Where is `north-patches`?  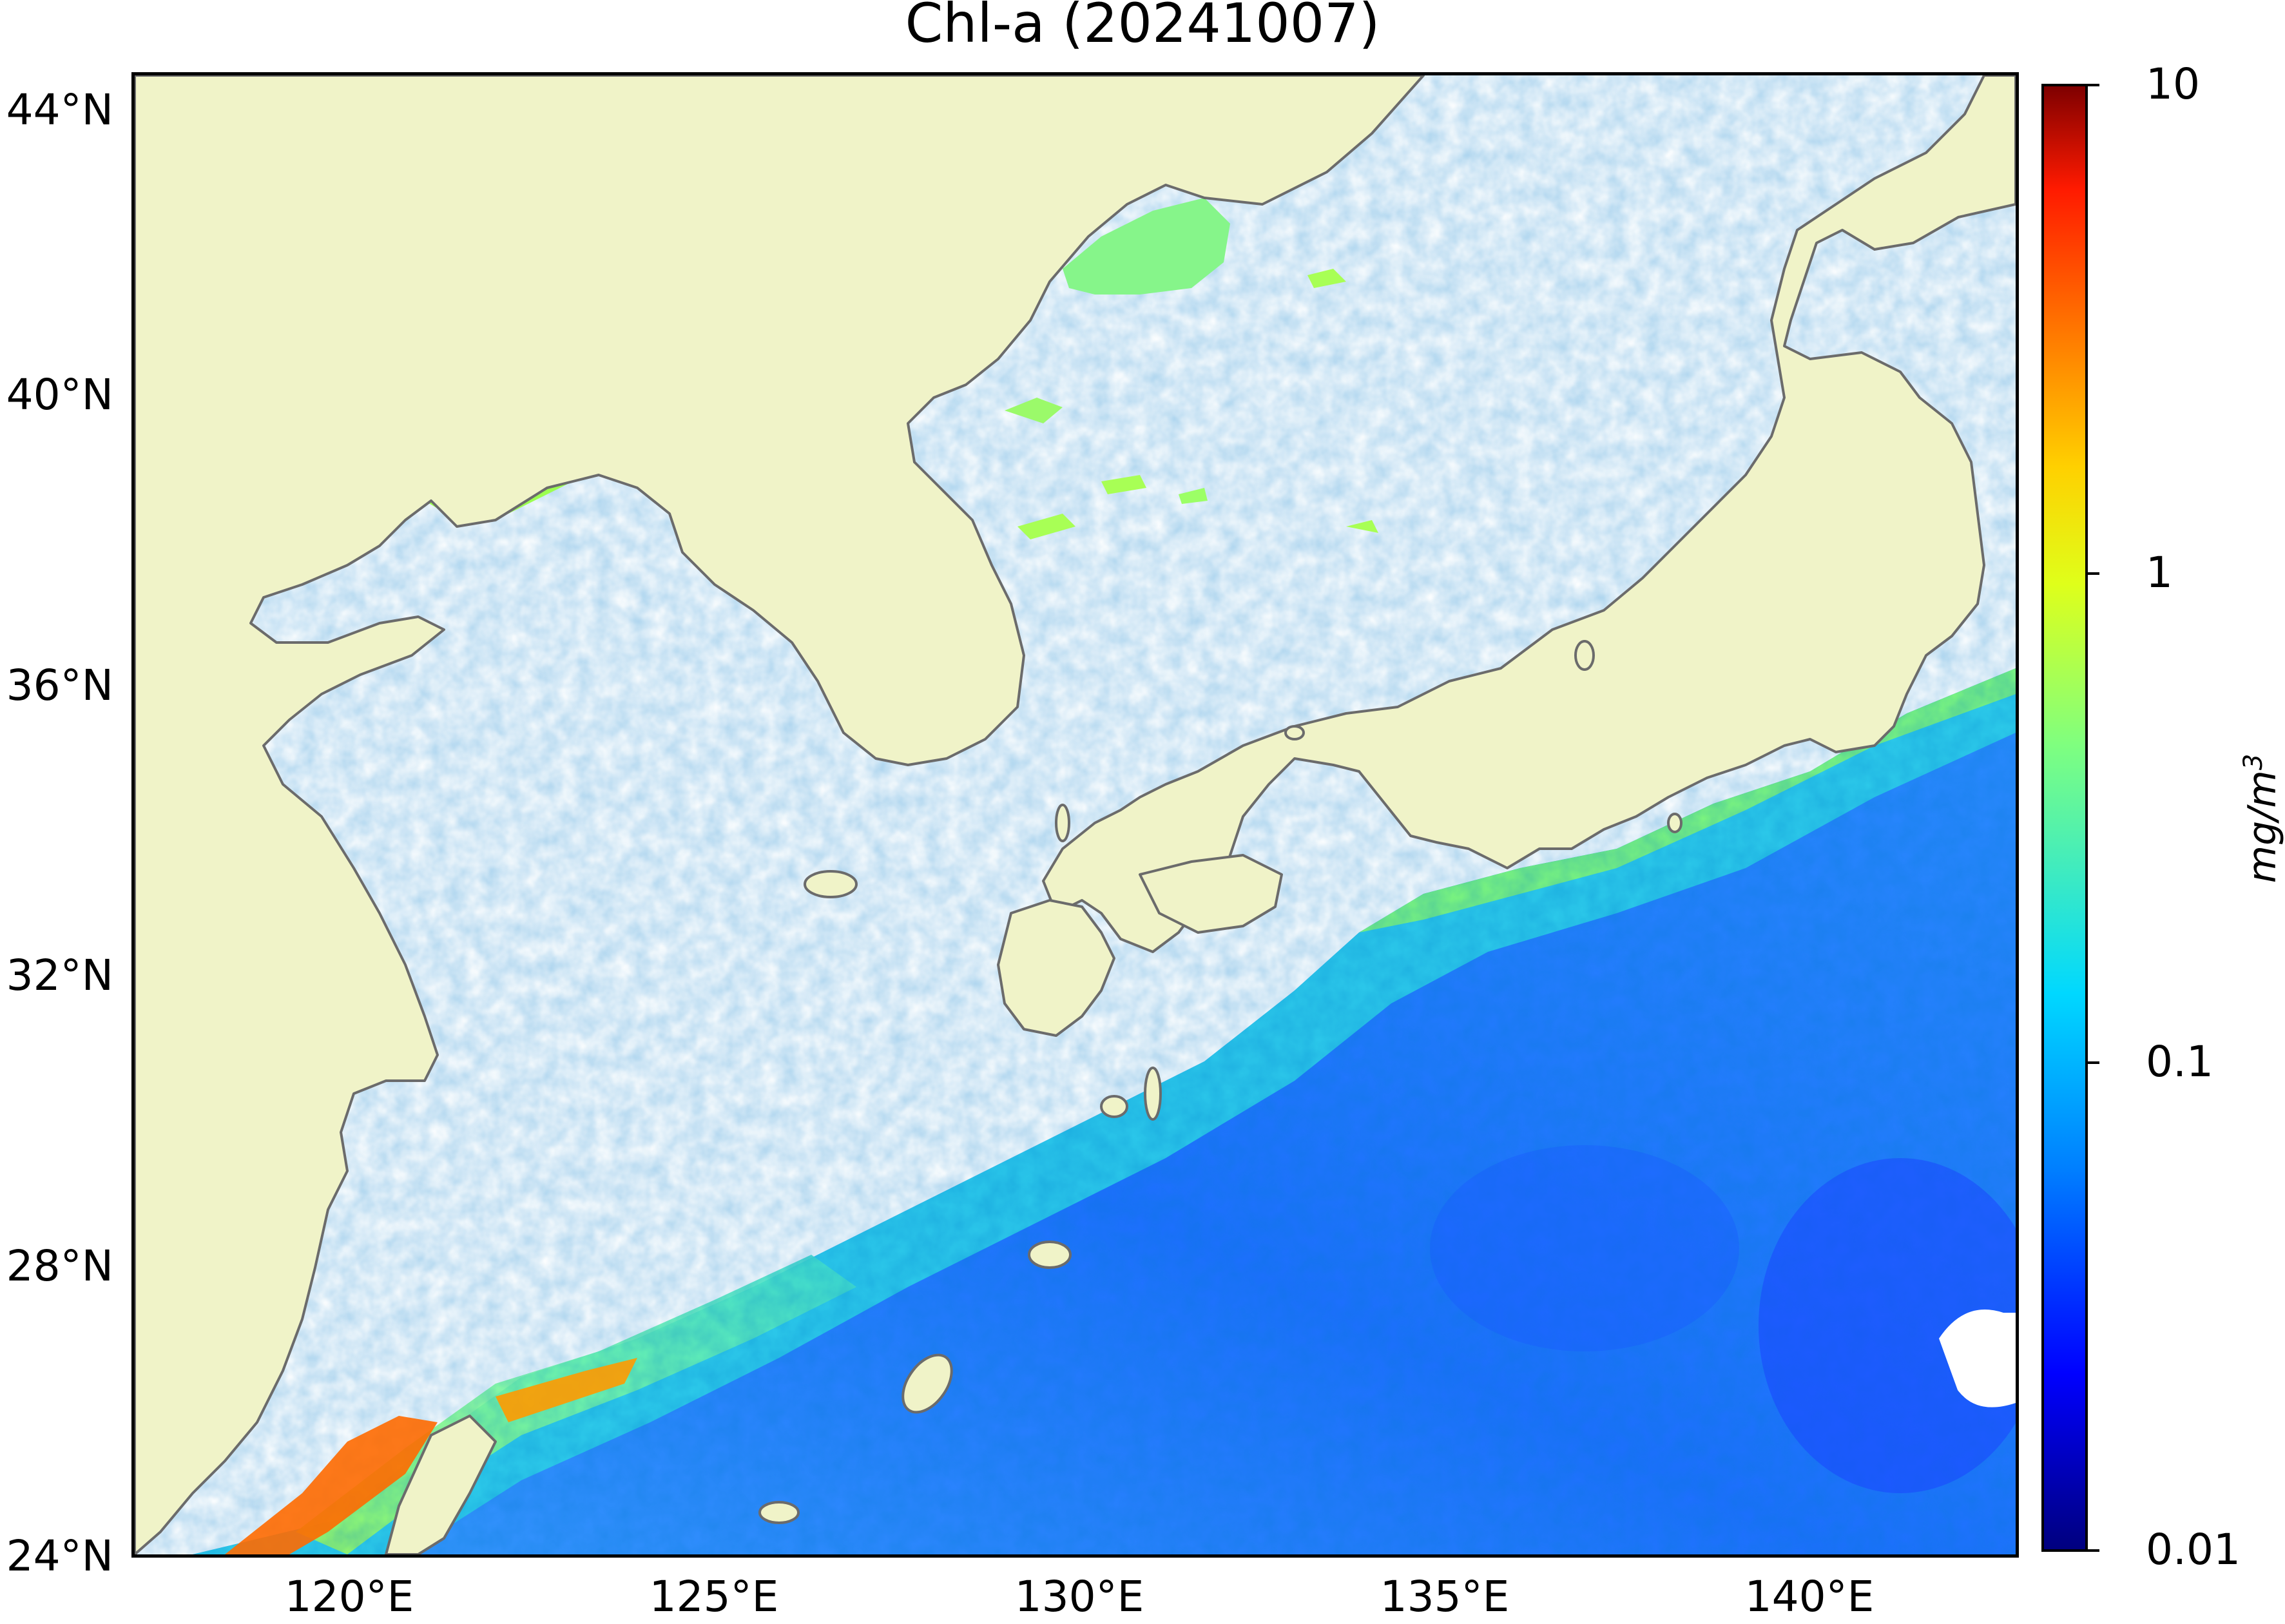
north-patches is located at coordinates (1191, 368).